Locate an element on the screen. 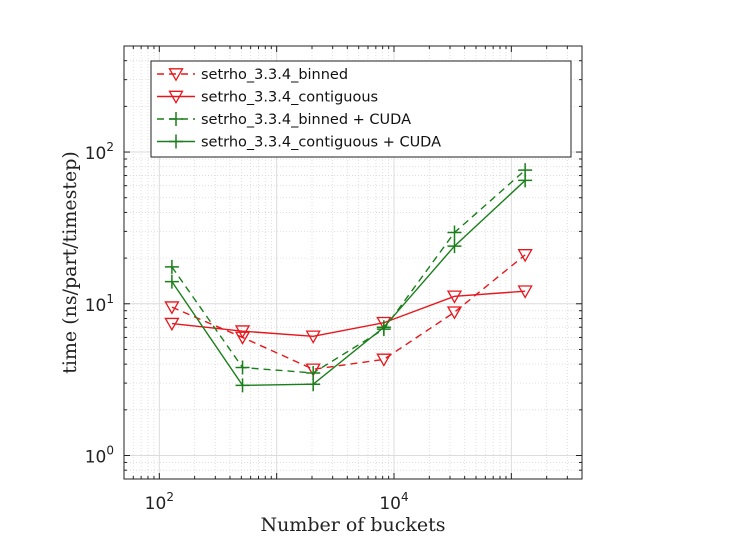  x-axis-label: Number of buckets is located at coordinates (352, 525).